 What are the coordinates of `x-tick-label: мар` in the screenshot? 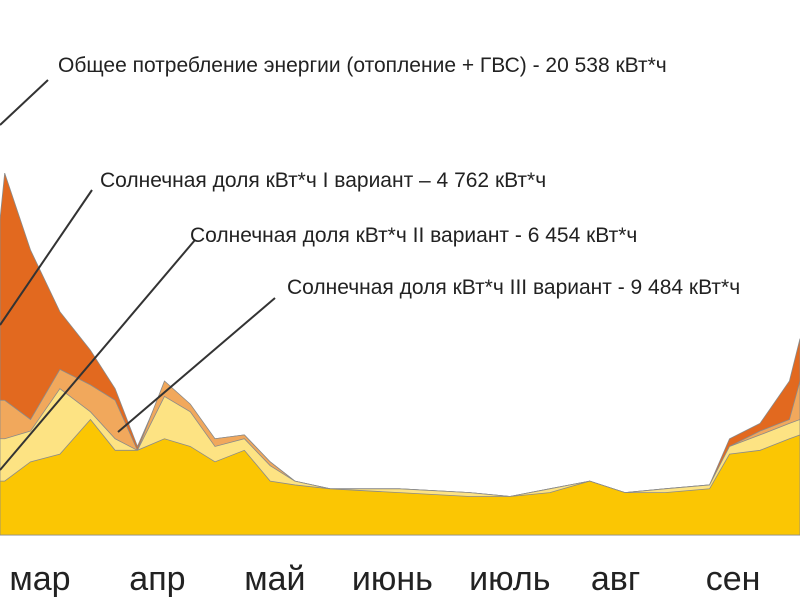 It's located at (39, 579).